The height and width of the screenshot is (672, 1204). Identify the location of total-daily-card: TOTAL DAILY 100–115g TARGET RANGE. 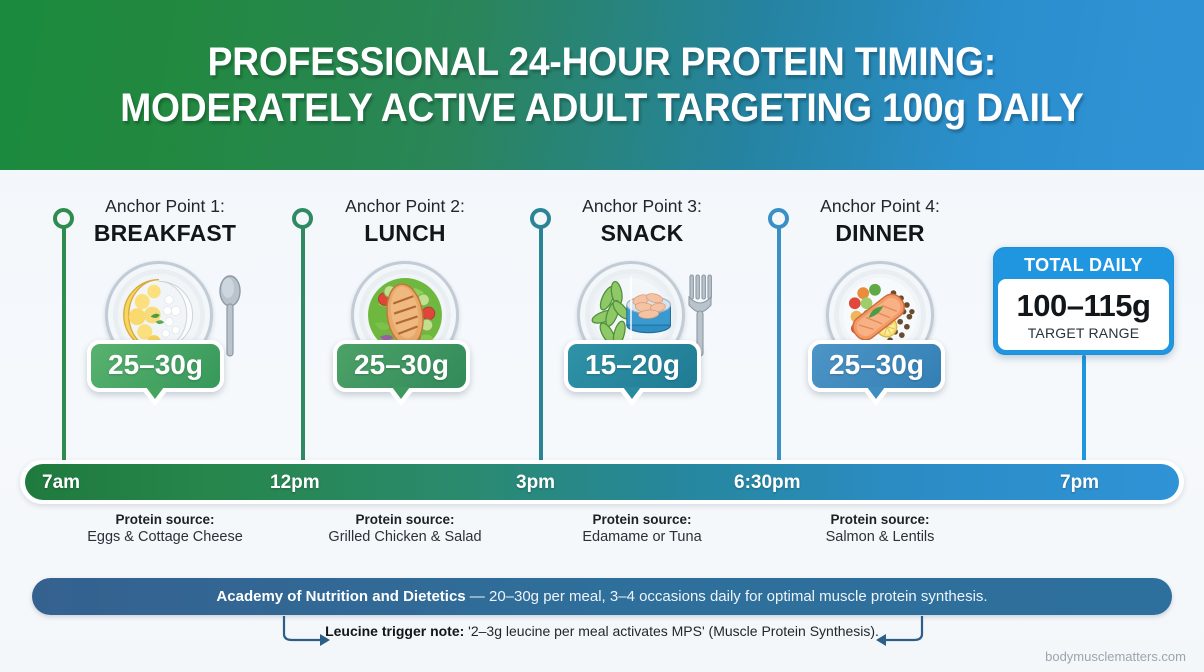
(1083, 301).